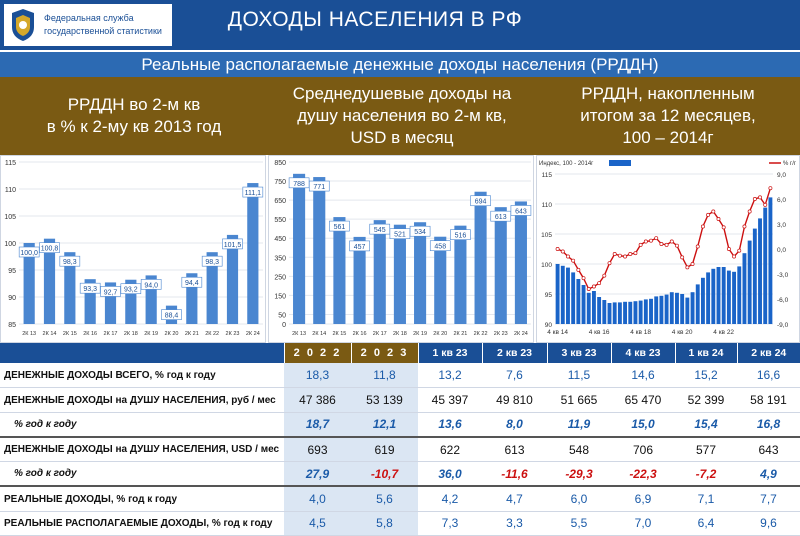 The image size is (800, 536). What do you see at coordinates (557, 332) in the screenshot?
I see `x-tick-label: 4 кв 14` at bounding box center [557, 332].